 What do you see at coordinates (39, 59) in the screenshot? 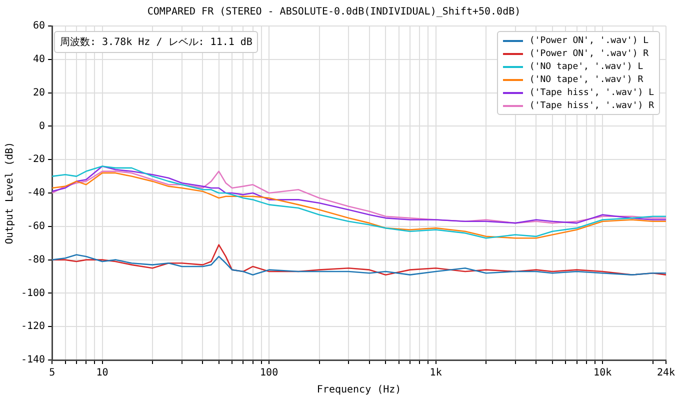
I see `y-tick-label: 40` at bounding box center [39, 59].